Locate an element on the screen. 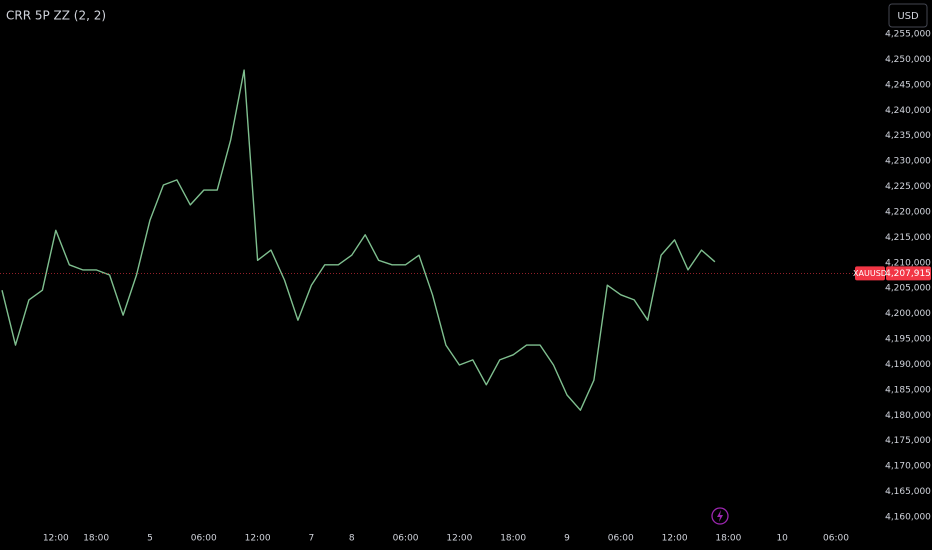  y-tick-label: 4,240,000 is located at coordinates (908, 111).